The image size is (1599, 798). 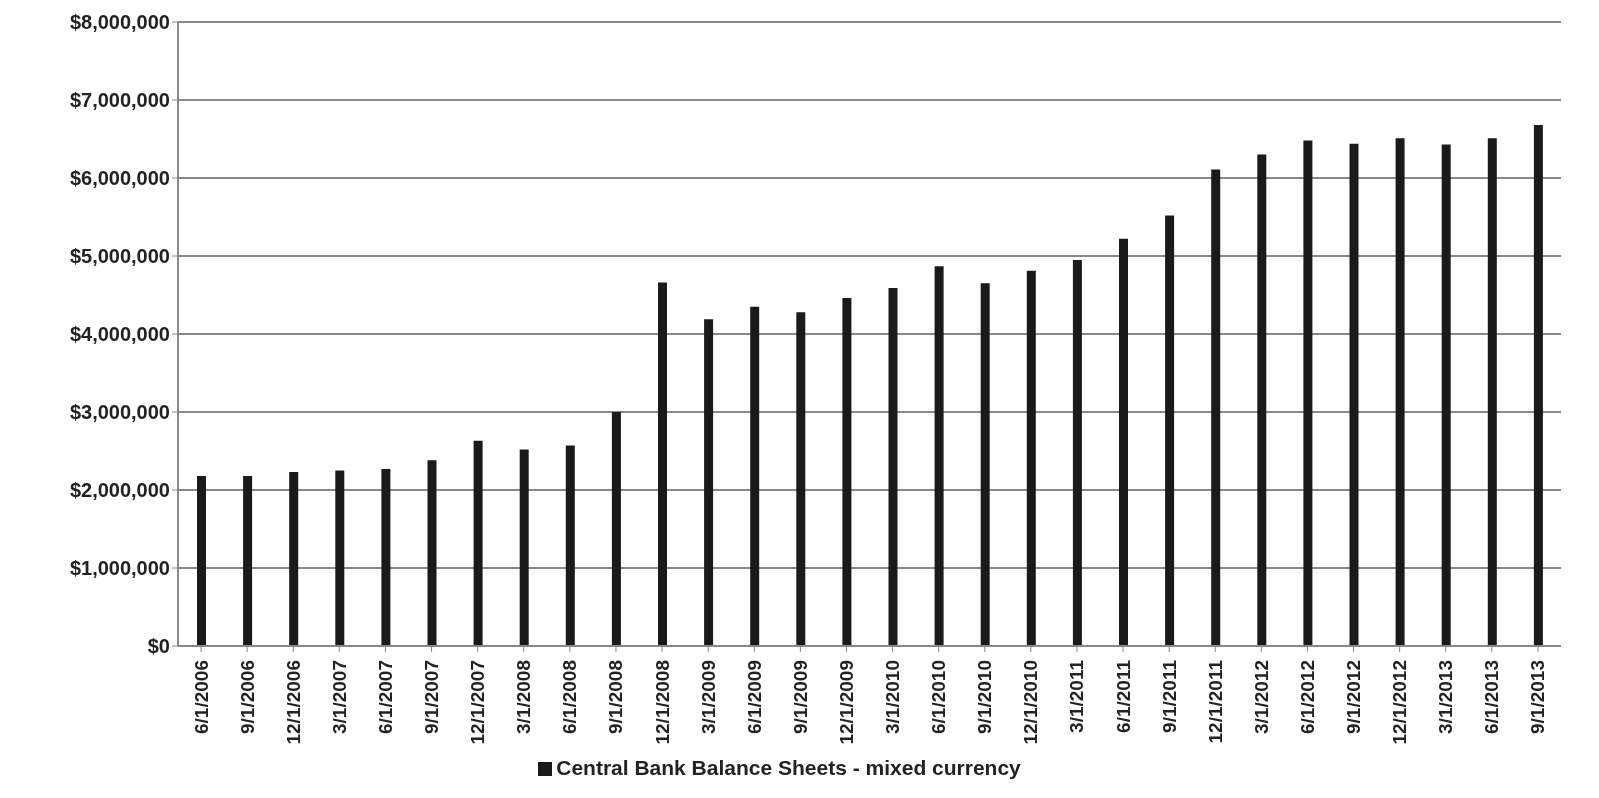 What do you see at coordinates (1261, 697) in the screenshot?
I see `x-tick-label: 3/1/2012` at bounding box center [1261, 697].